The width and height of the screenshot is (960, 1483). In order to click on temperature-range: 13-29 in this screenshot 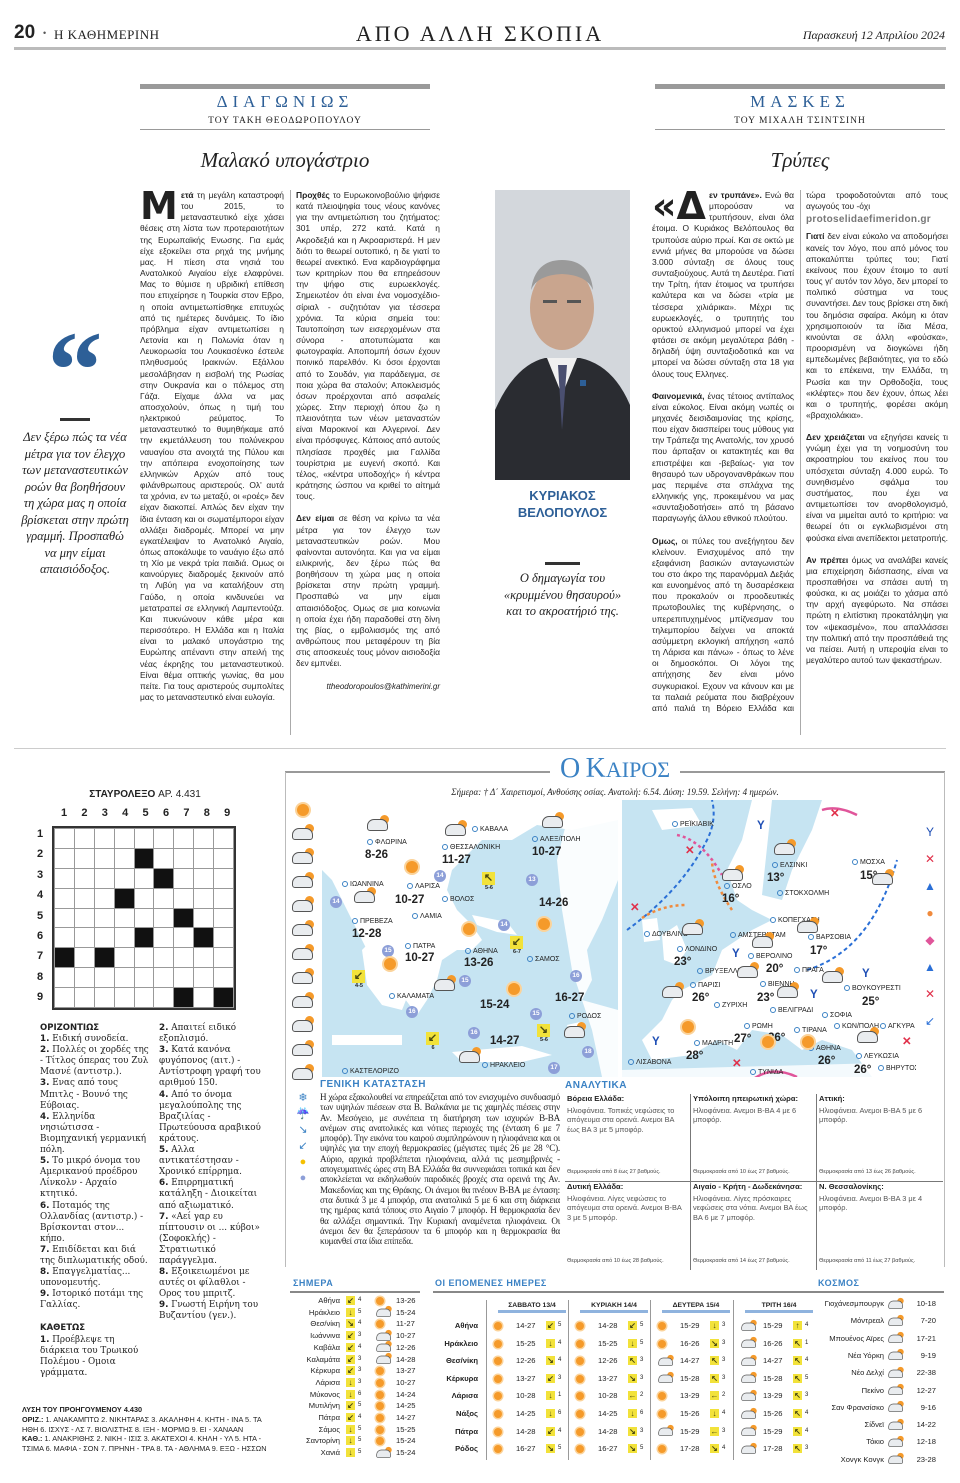, I will do `click(773, 1396)`.